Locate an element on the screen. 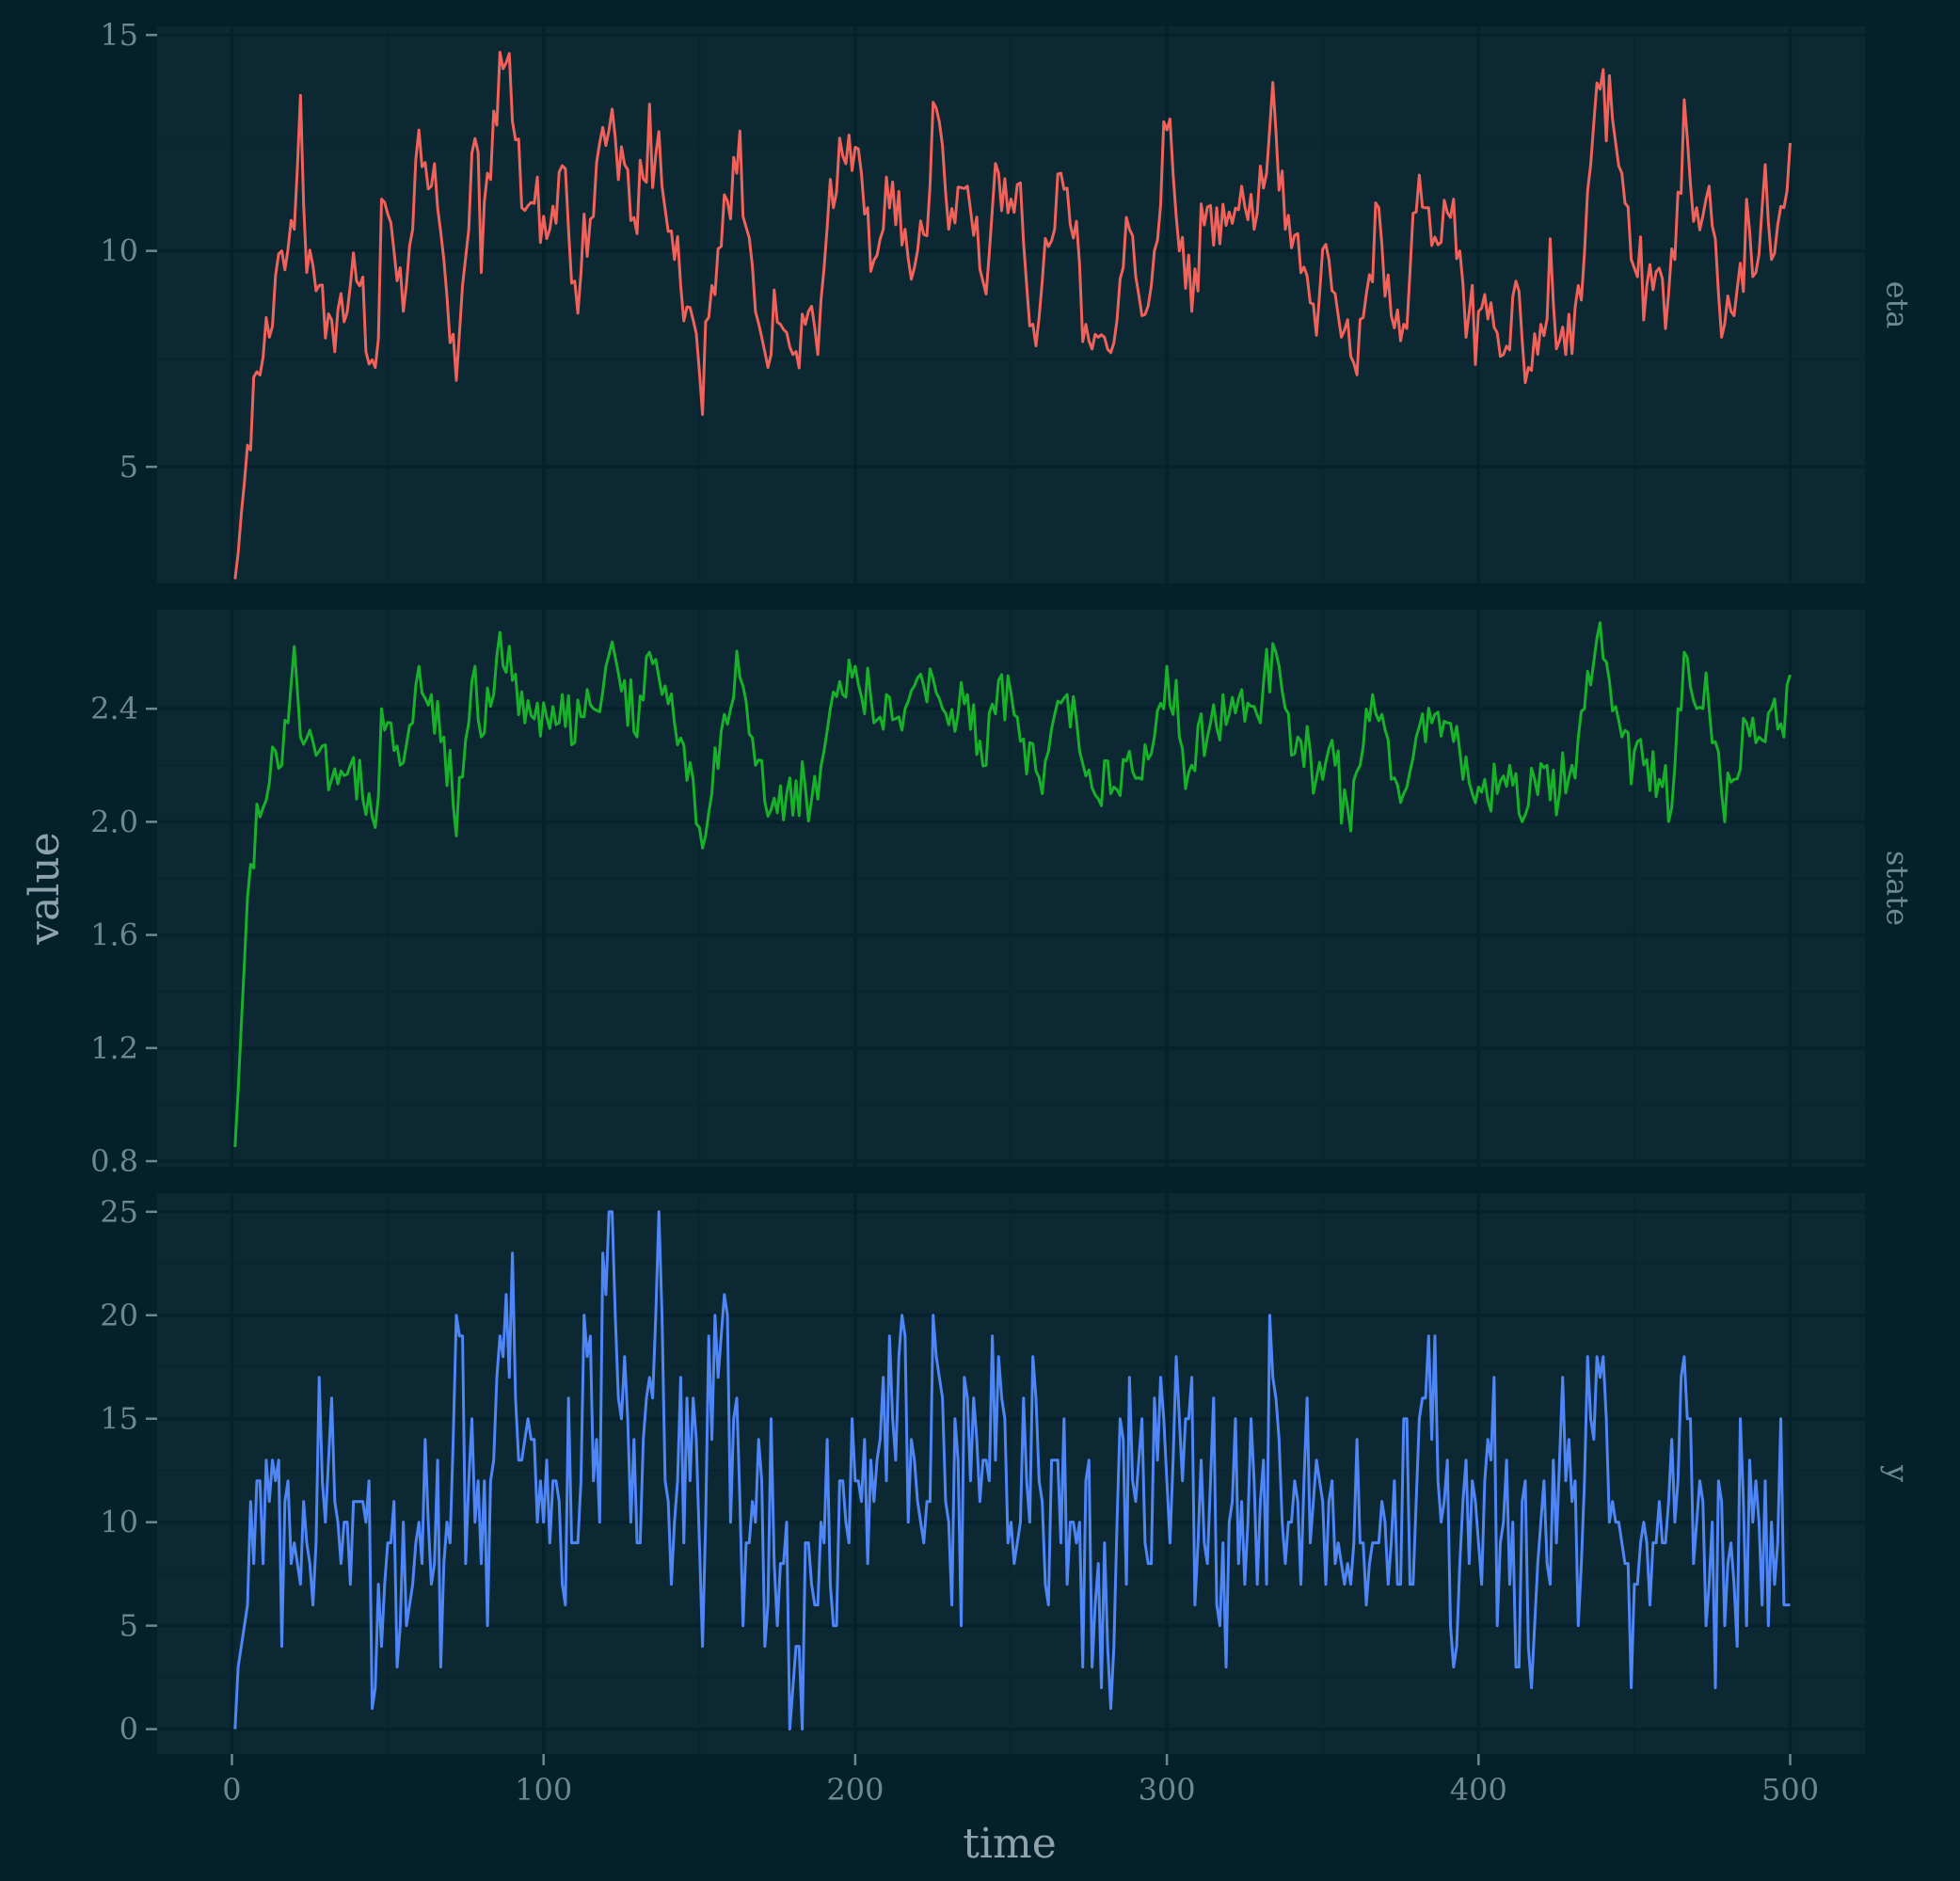 The height and width of the screenshot is (1881, 1960). x-tick-label: 300 is located at coordinates (1167, 1790).